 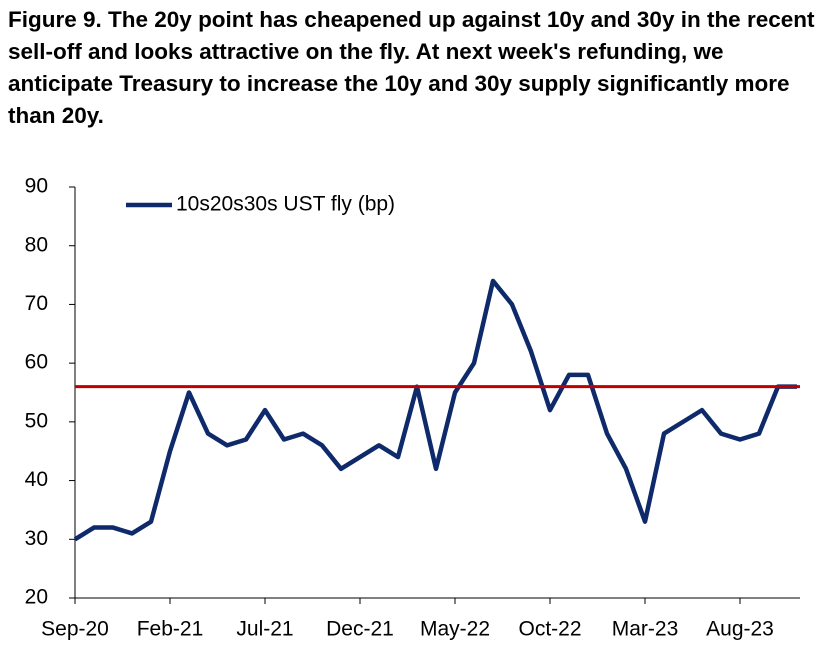 I want to click on y-tick-label: 70, so click(x=36, y=303).